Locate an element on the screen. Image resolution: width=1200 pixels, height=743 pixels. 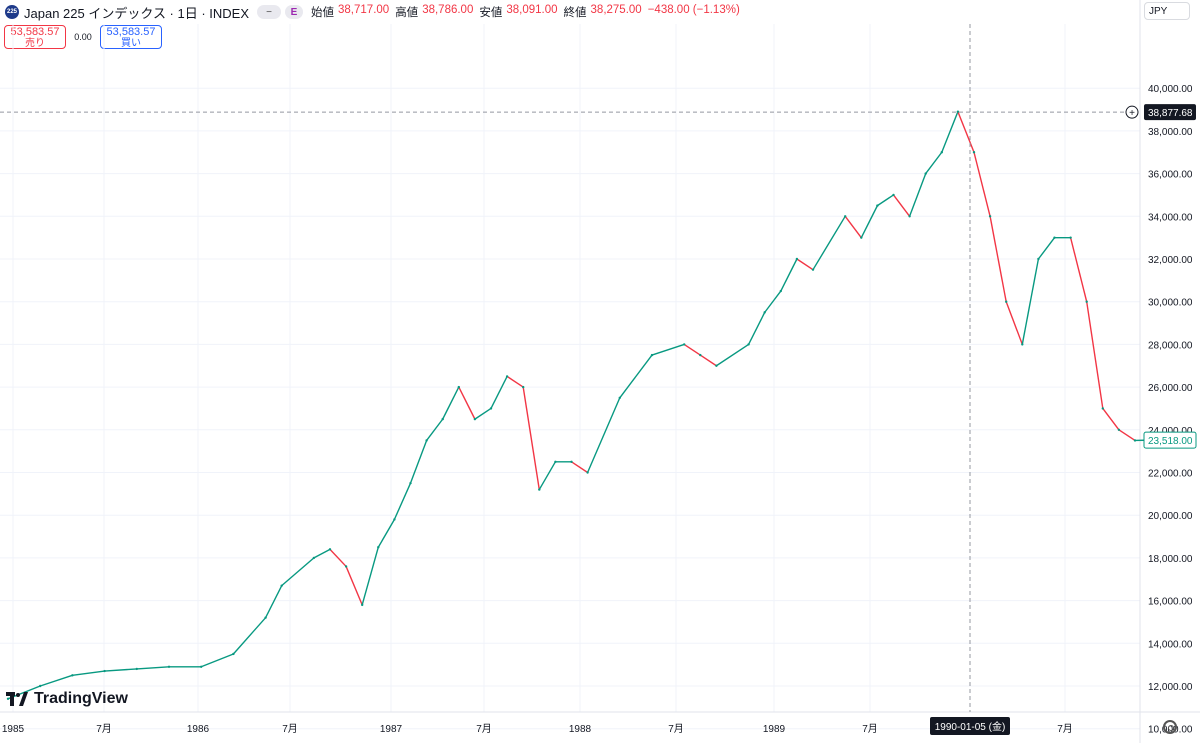
y-tick-label: 26,000.00 is located at coordinates (1170, 388).